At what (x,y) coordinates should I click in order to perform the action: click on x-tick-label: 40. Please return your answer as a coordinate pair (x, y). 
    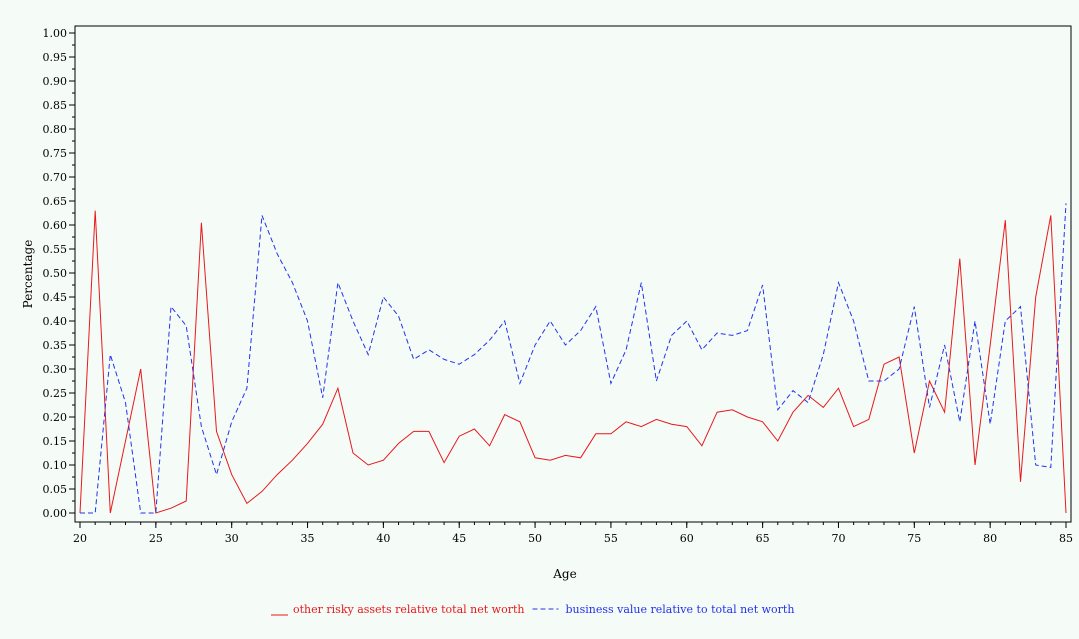
    Looking at the image, I should click on (383, 538).